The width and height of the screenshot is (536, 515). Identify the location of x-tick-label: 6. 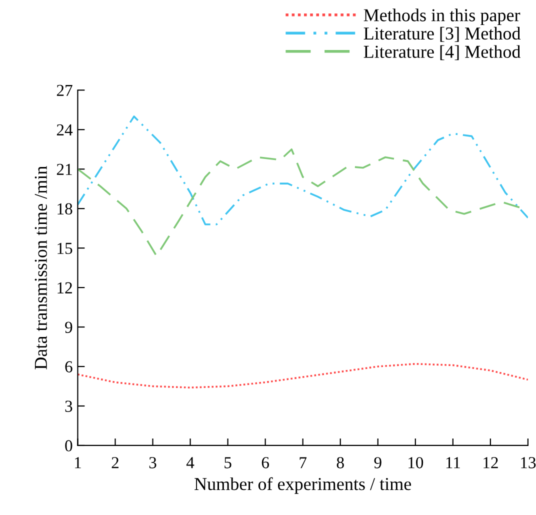
(265, 462).